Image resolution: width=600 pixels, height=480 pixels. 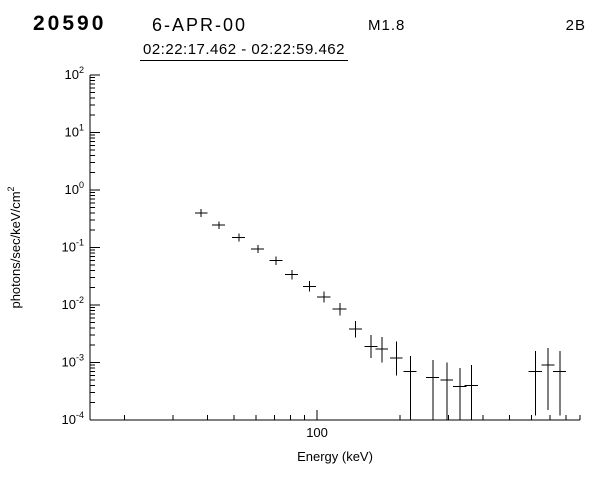 I want to click on flare-date: 6-APR-00, so click(x=200, y=25).